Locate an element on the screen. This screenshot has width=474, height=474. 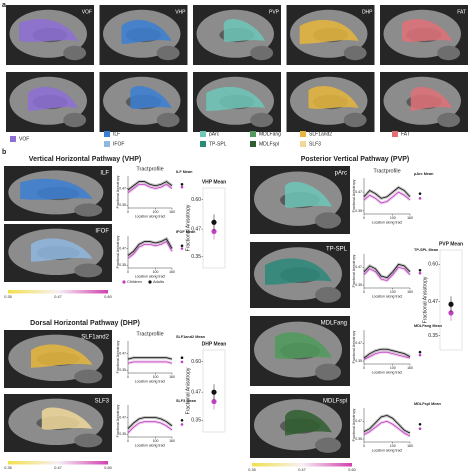
x-tick-label: 100 is located at coordinates (156, 212).